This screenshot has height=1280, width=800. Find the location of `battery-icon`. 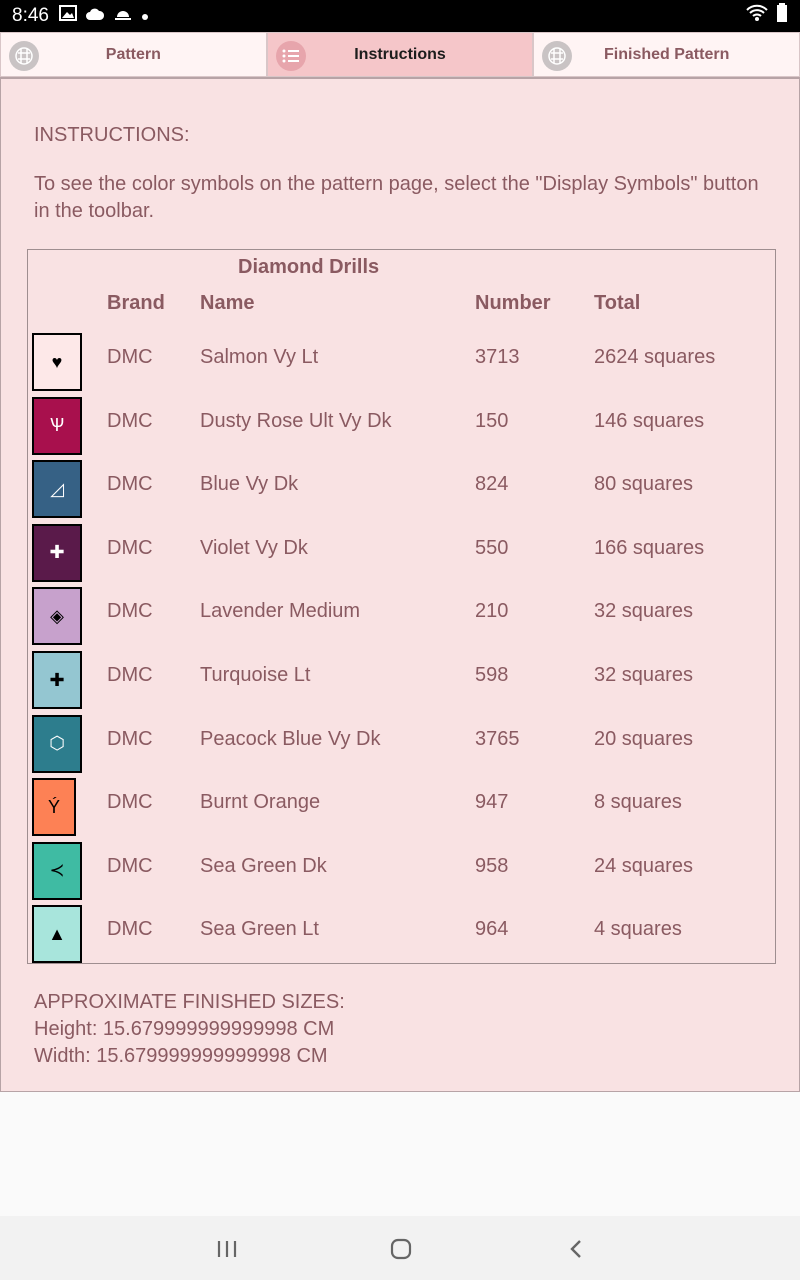

battery-icon is located at coordinates (782, 16).